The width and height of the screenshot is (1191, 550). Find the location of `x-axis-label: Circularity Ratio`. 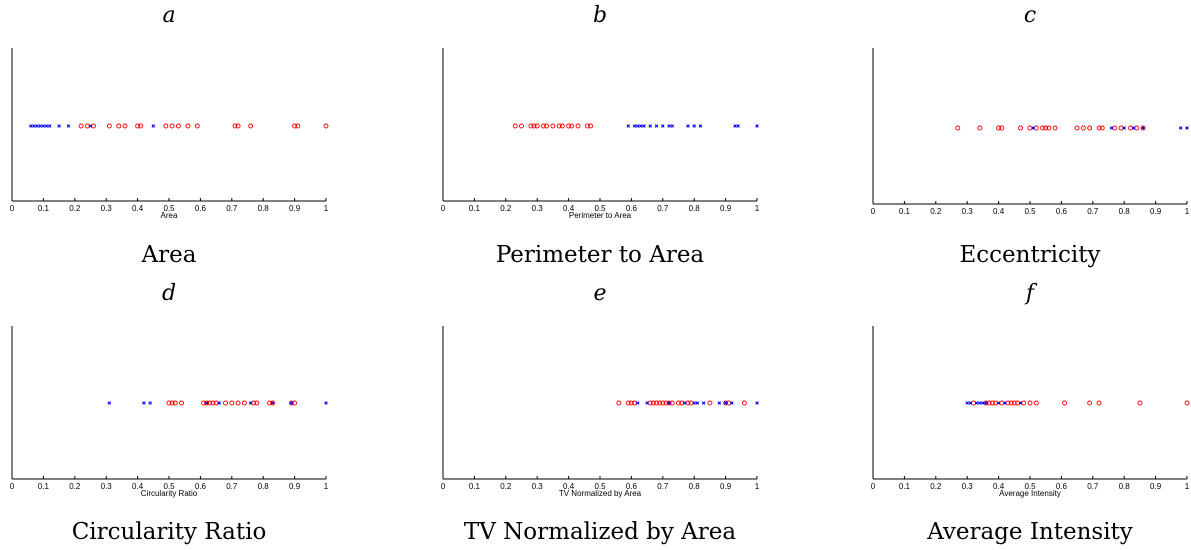

x-axis-label: Circularity Ratio is located at coordinates (169, 493).